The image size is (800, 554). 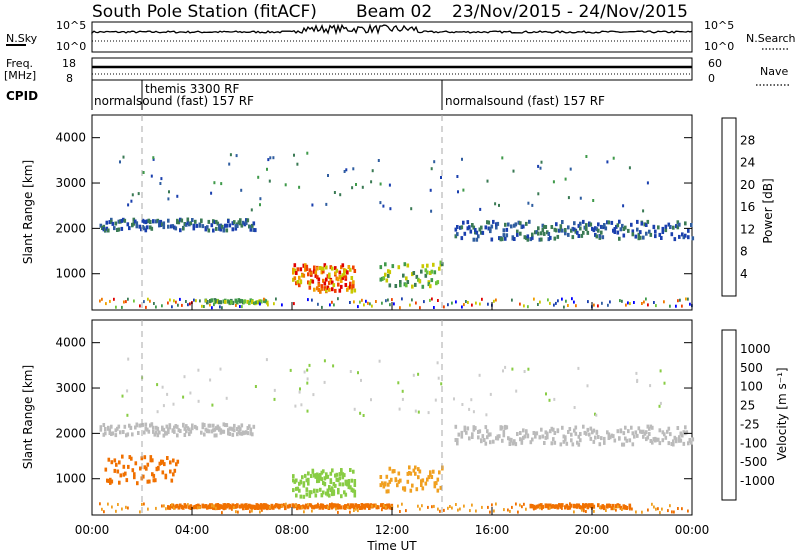 What do you see at coordinates (774, 71) in the screenshot?
I see `nave-label: Nave` at bounding box center [774, 71].